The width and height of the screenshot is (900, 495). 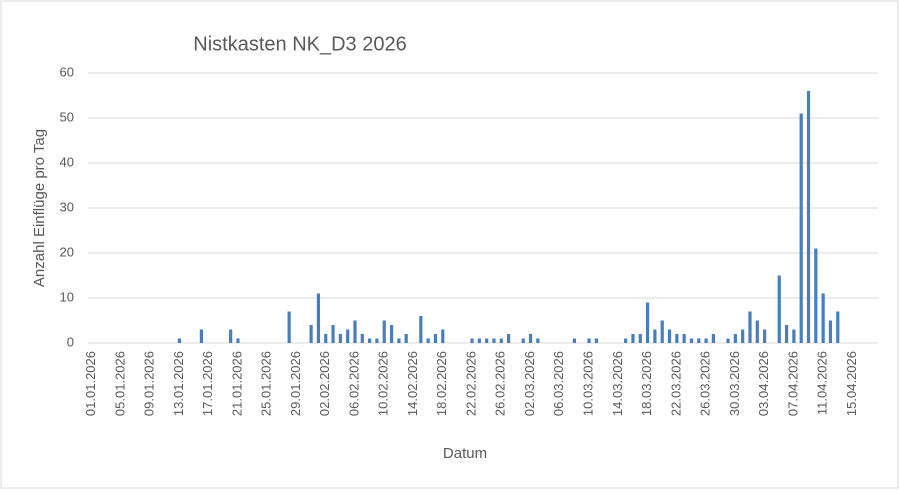 What do you see at coordinates (465, 453) in the screenshot?
I see `x-axis-label: Datum` at bounding box center [465, 453].